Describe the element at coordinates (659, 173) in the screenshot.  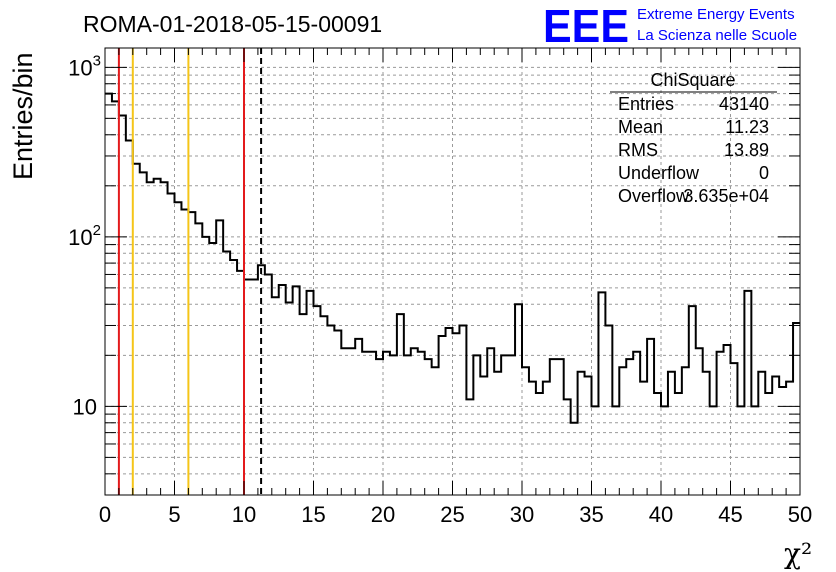
I see `stats-row-label: Underflow` at that location.